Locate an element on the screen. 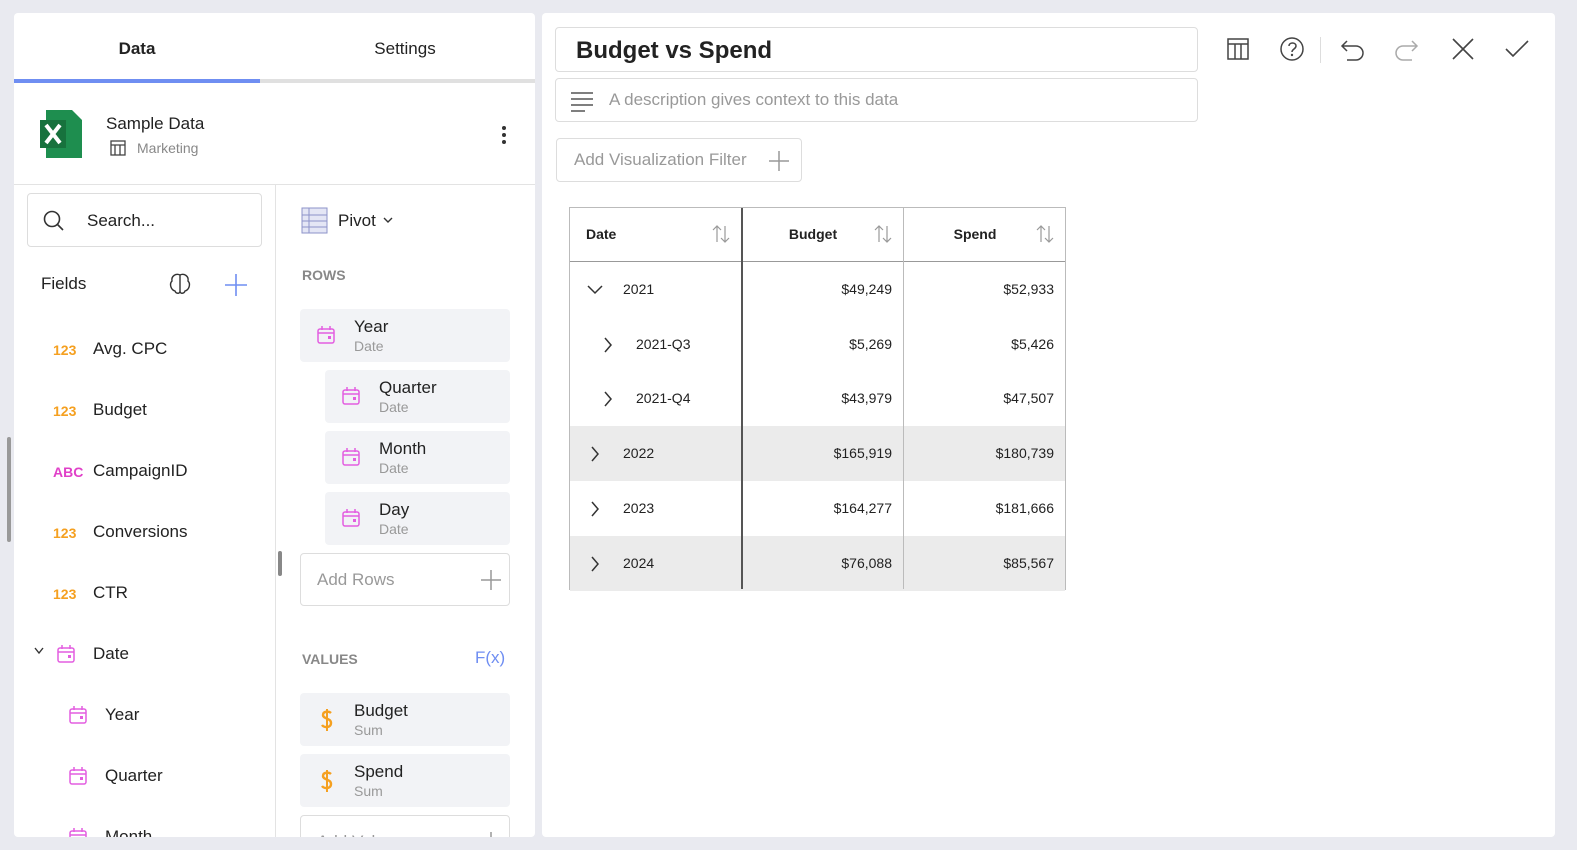 The width and height of the screenshot is (1577, 850). close is located at coordinates (1463, 49).